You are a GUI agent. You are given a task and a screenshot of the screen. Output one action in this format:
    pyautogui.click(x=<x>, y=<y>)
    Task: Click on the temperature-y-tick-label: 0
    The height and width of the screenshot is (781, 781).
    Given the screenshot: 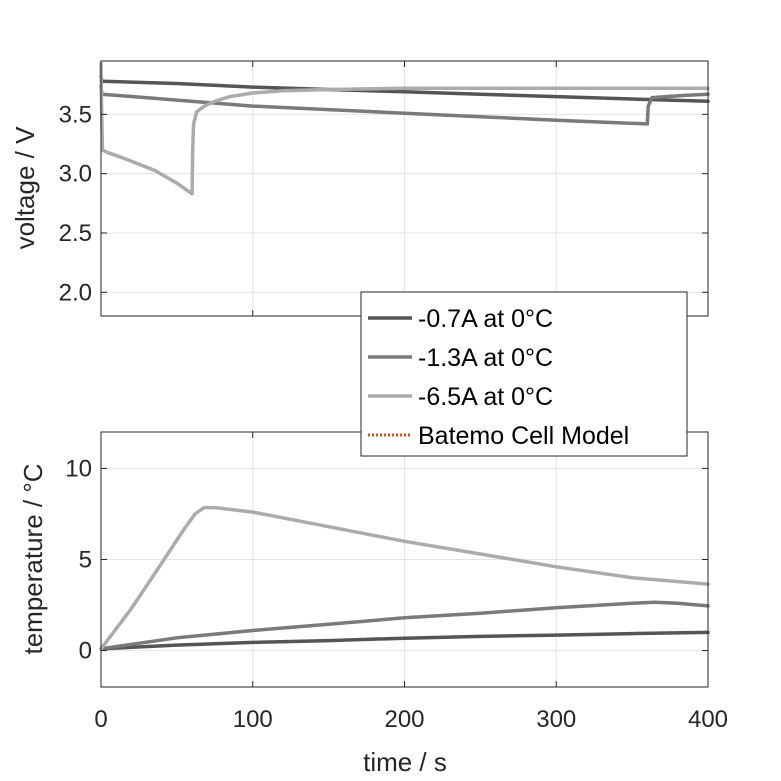 What is the action you would take?
    pyautogui.click(x=85, y=651)
    